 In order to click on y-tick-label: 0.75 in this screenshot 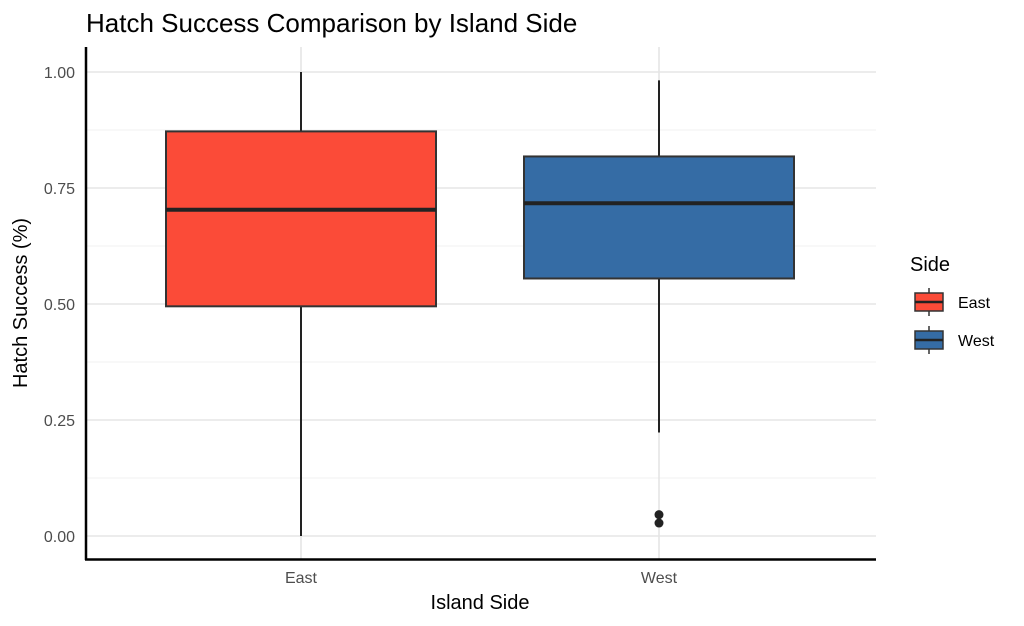, I will do `click(59, 189)`.